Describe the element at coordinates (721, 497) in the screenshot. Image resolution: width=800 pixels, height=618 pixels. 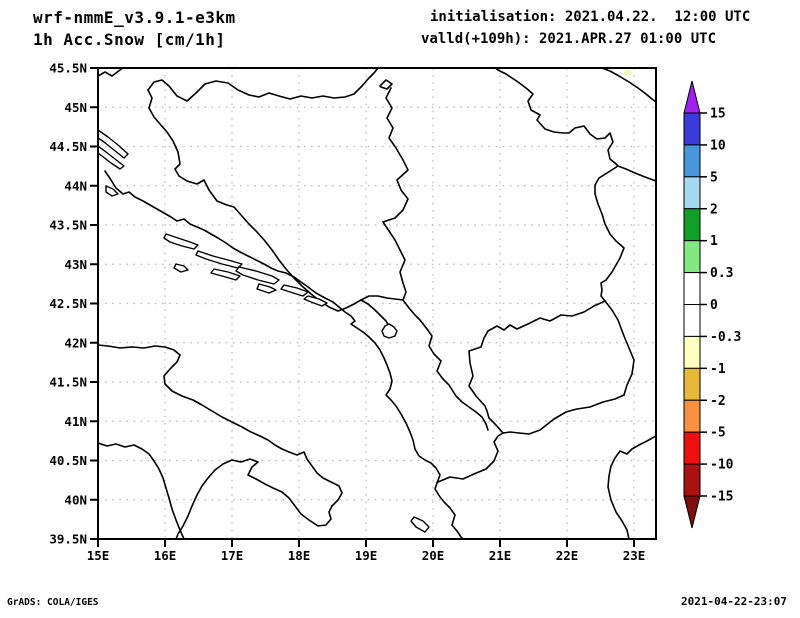
I see `colorbar-tick-label: -15` at that location.